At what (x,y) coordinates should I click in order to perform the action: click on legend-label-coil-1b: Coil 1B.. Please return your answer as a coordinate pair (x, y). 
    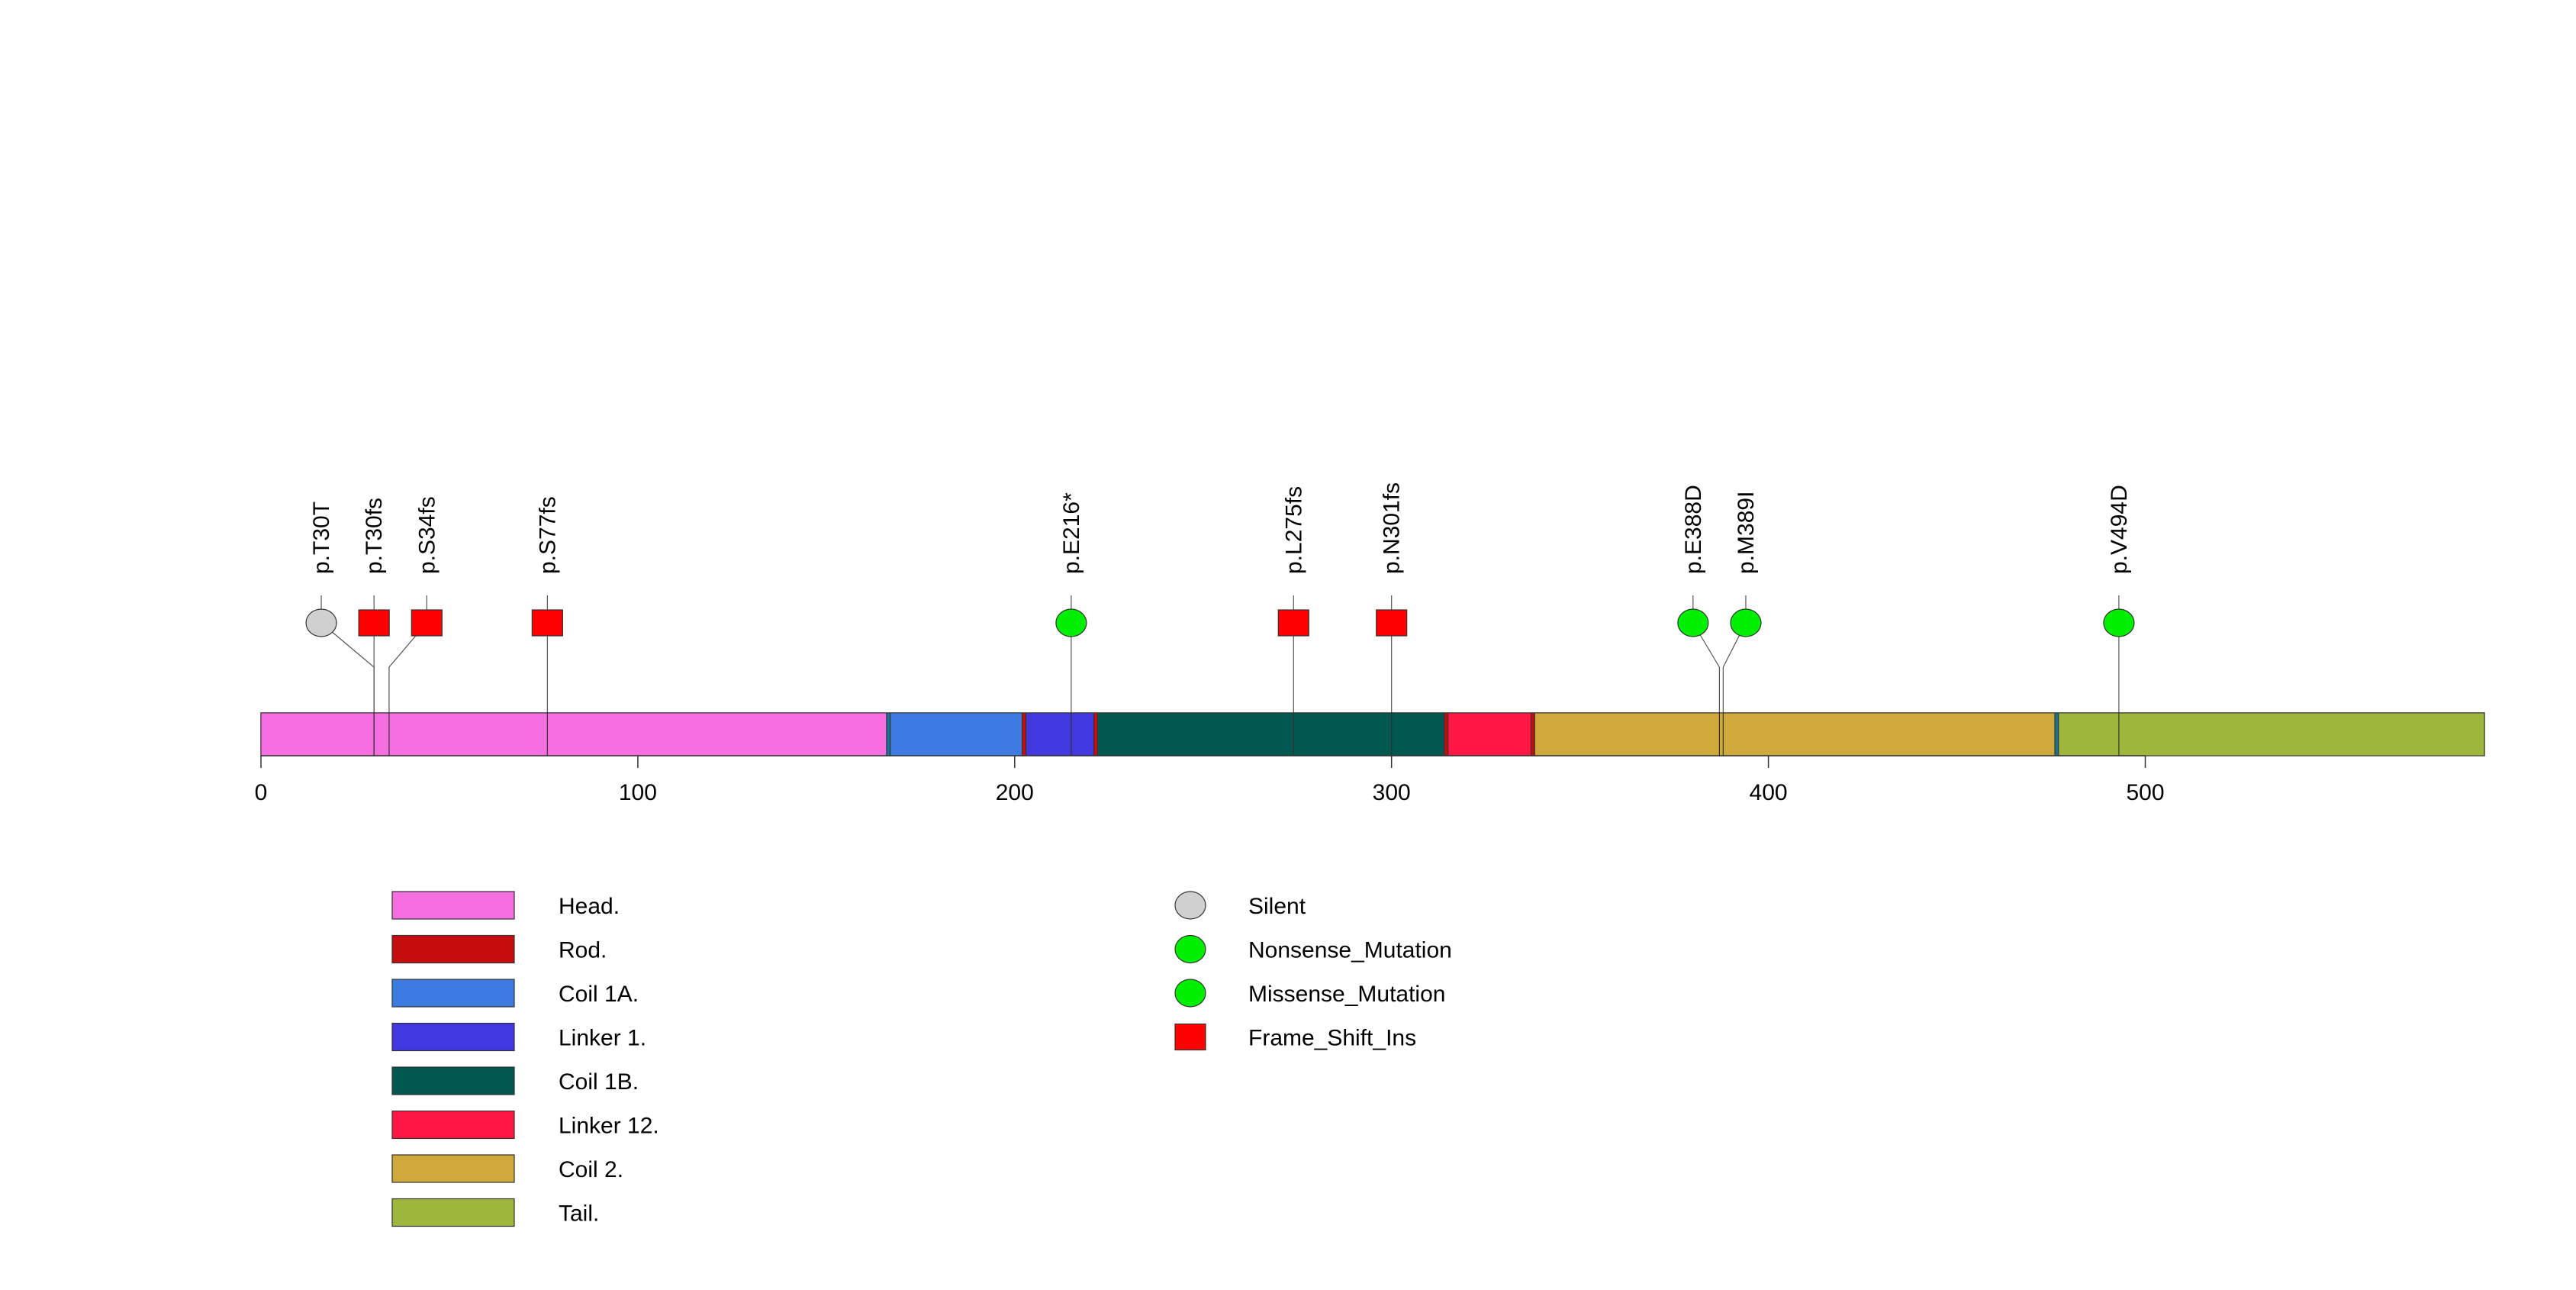
    Looking at the image, I should click on (599, 1082).